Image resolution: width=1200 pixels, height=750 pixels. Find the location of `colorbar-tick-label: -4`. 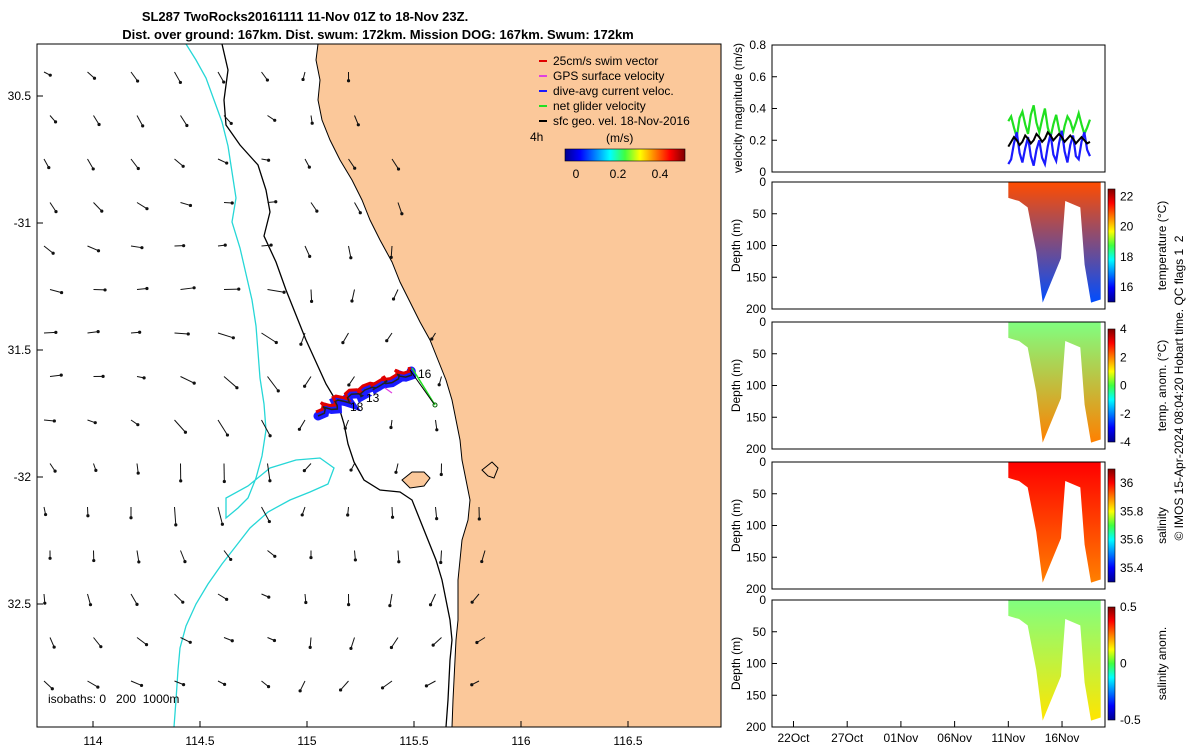

colorbar-tick-label: -4 is located at coordinates (1125, 442).